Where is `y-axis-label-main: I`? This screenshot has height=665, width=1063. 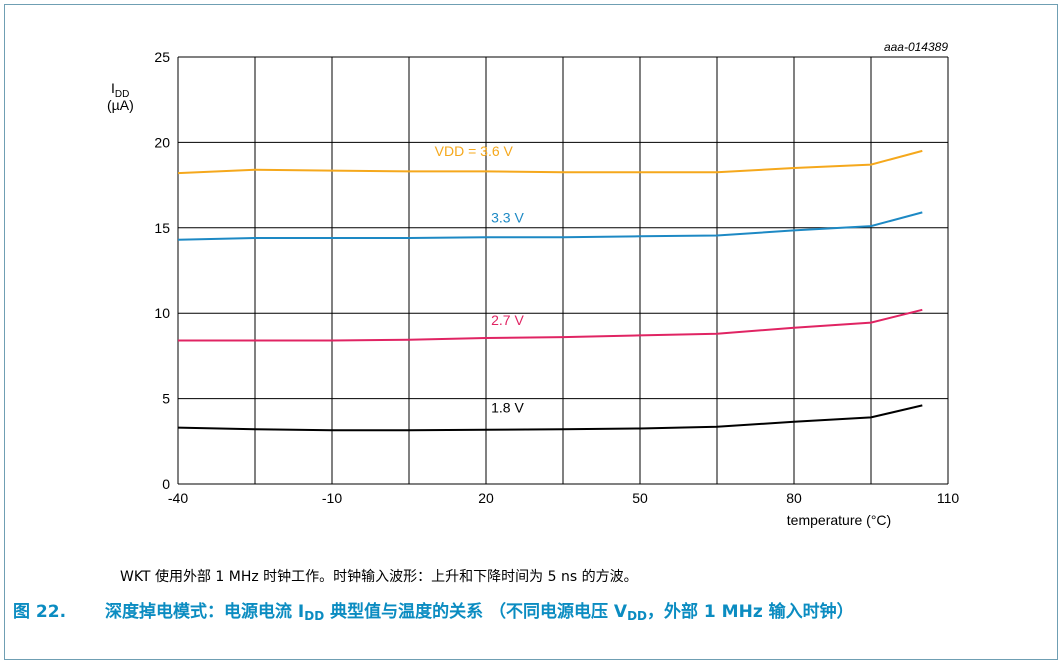 y-axis-label-main: I is located at coordinates (113, 88).